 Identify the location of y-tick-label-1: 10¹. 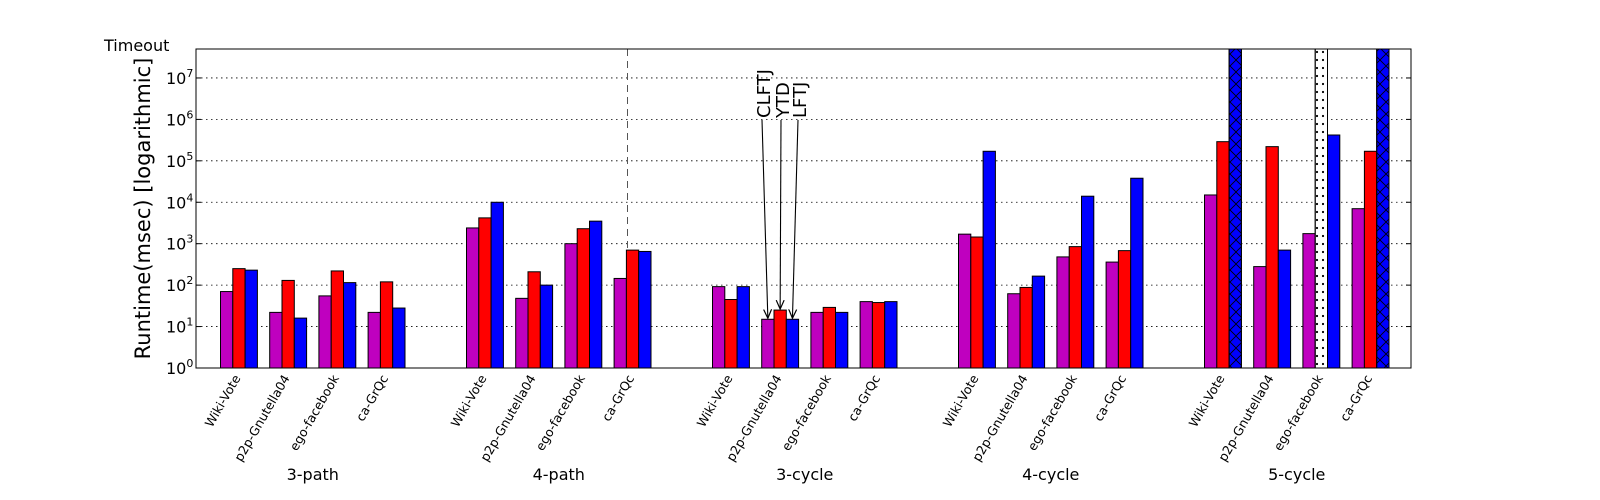
(179, 326).